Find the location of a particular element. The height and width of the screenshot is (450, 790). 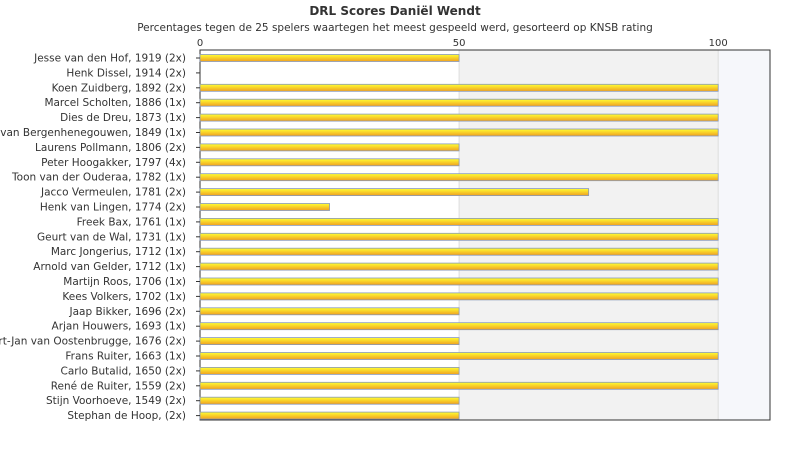

category-label: Jaap Bikker, 1696 (2x) is located at coordinates (127, 312).